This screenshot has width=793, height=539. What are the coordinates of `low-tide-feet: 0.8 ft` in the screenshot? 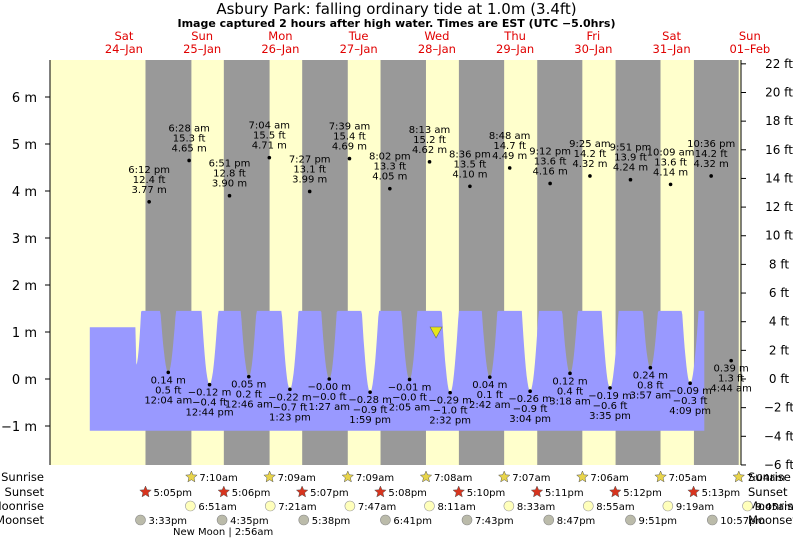 It's located at (650, 386).